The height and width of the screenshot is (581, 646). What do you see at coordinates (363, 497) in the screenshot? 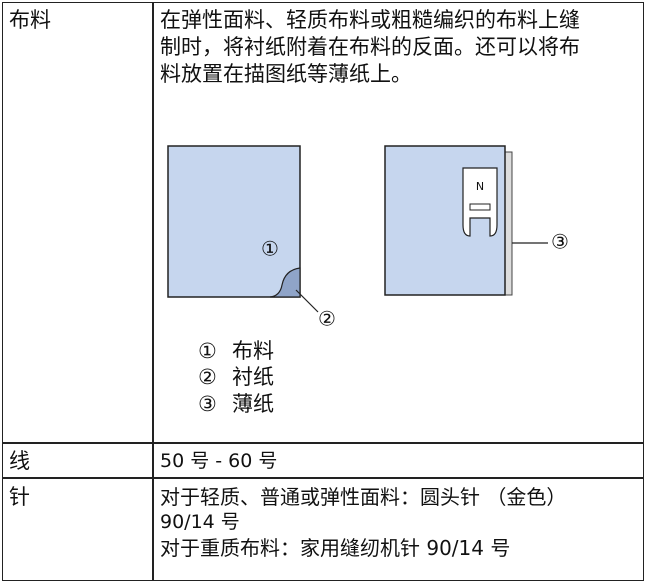
I see `line: 对于轻质、普通或弹性面料：圆头针 （金色）` at bounding box center [363, 497].